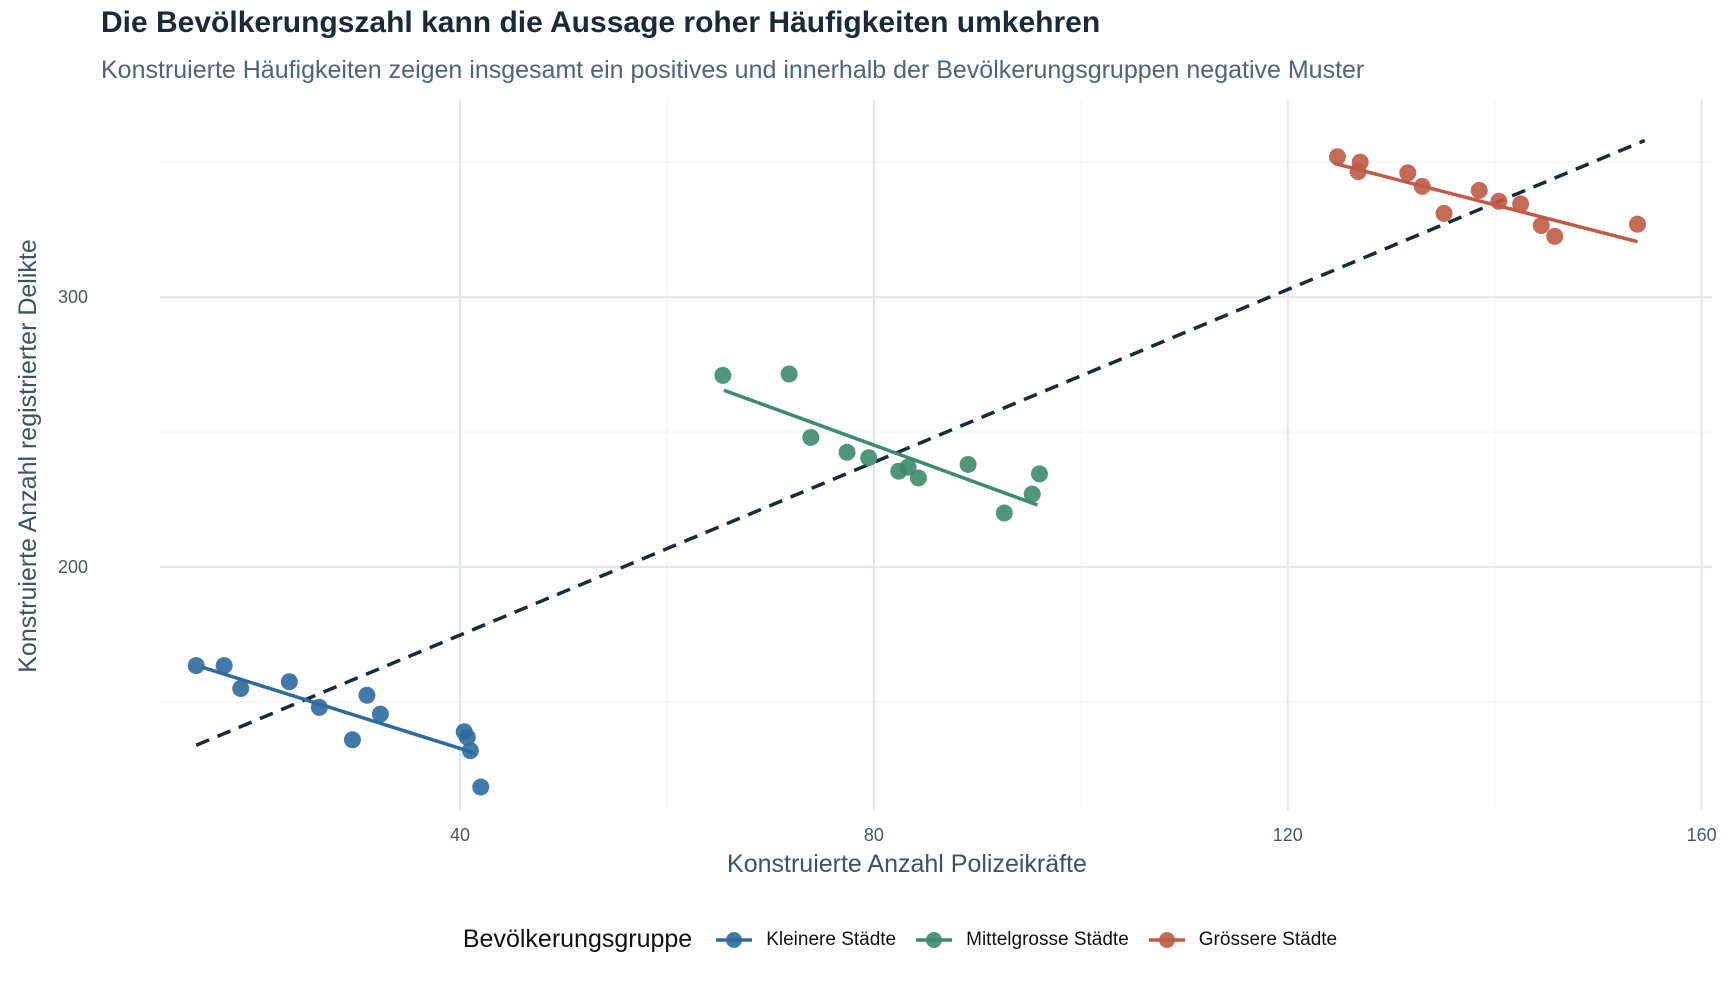 Image resolution: width=1728 pixels, height=998 pixels. What do you see at coordinates (874, 835) in the screenshot?
I see `x-tick-label: 80` at bounding box center [874, 835].